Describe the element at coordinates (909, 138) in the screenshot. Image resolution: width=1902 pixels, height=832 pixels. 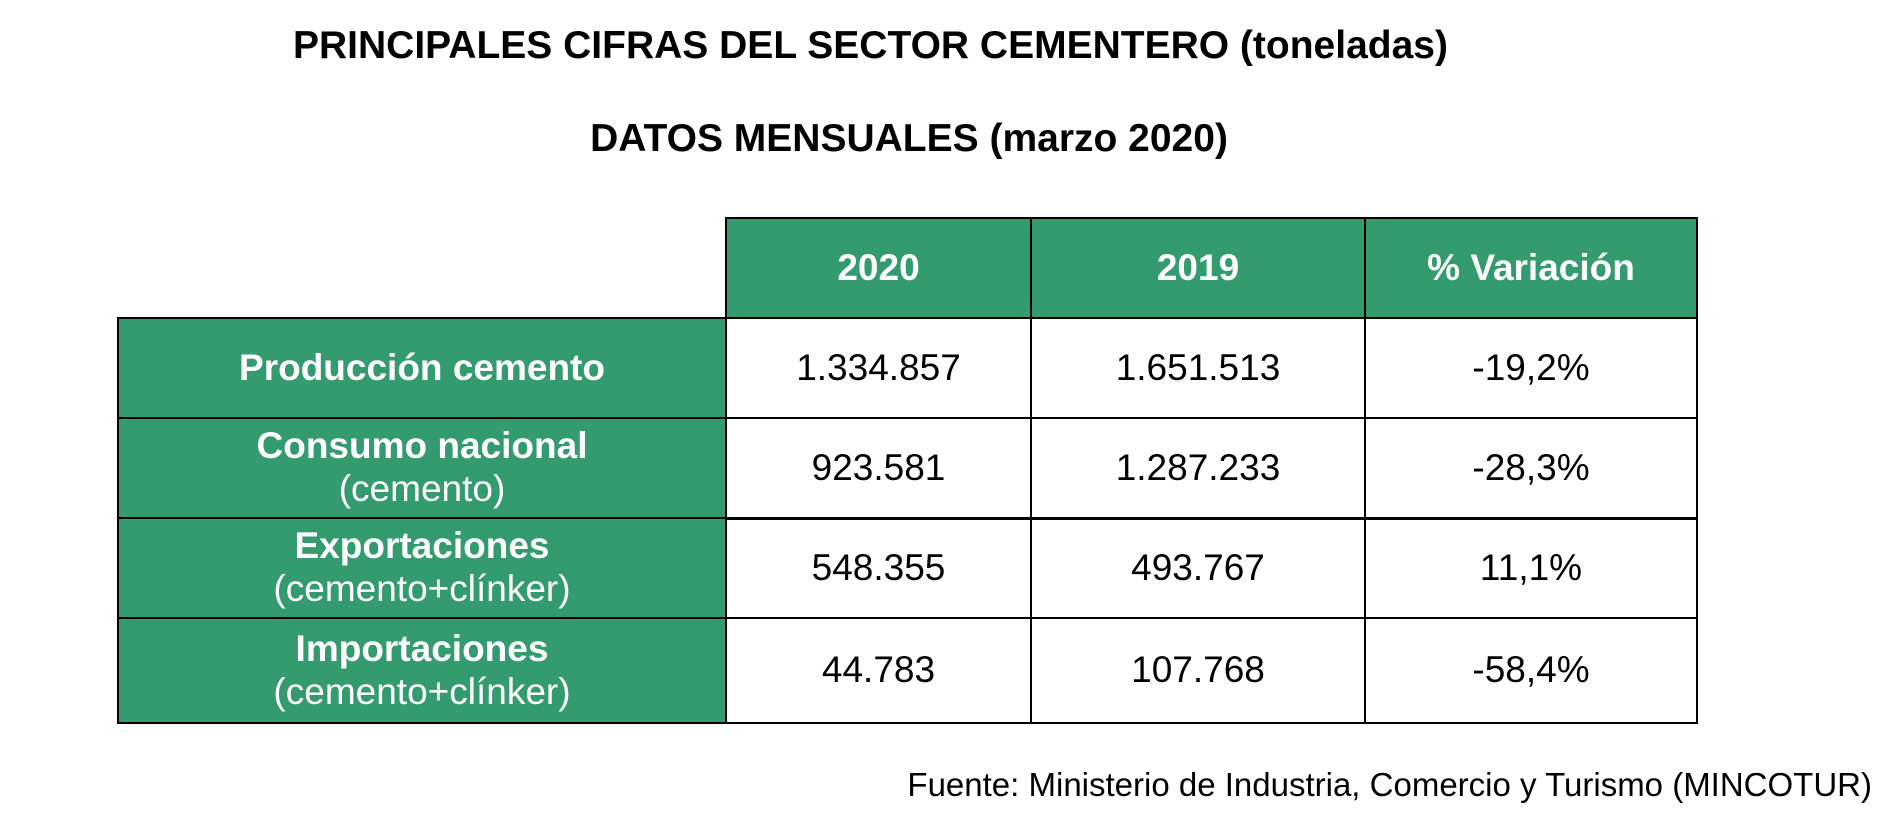
I see `page-subtitle: DATOS MENSUALES (marzo 2020)` at that location.